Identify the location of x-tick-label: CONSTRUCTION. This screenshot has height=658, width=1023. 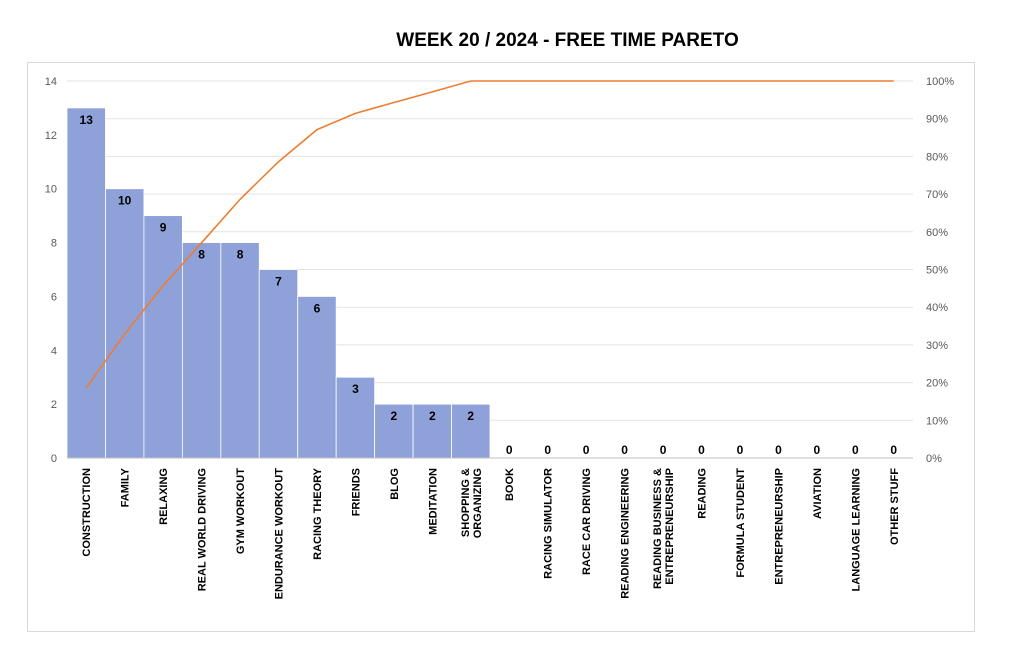
(87, 512).